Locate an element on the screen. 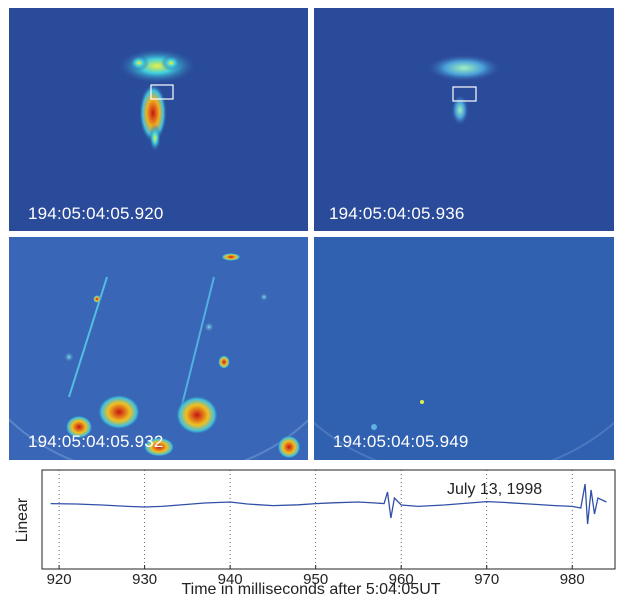  x-axis-ticks: 920 930 940 950 960 970 980 is located at coordinates (316, 576).